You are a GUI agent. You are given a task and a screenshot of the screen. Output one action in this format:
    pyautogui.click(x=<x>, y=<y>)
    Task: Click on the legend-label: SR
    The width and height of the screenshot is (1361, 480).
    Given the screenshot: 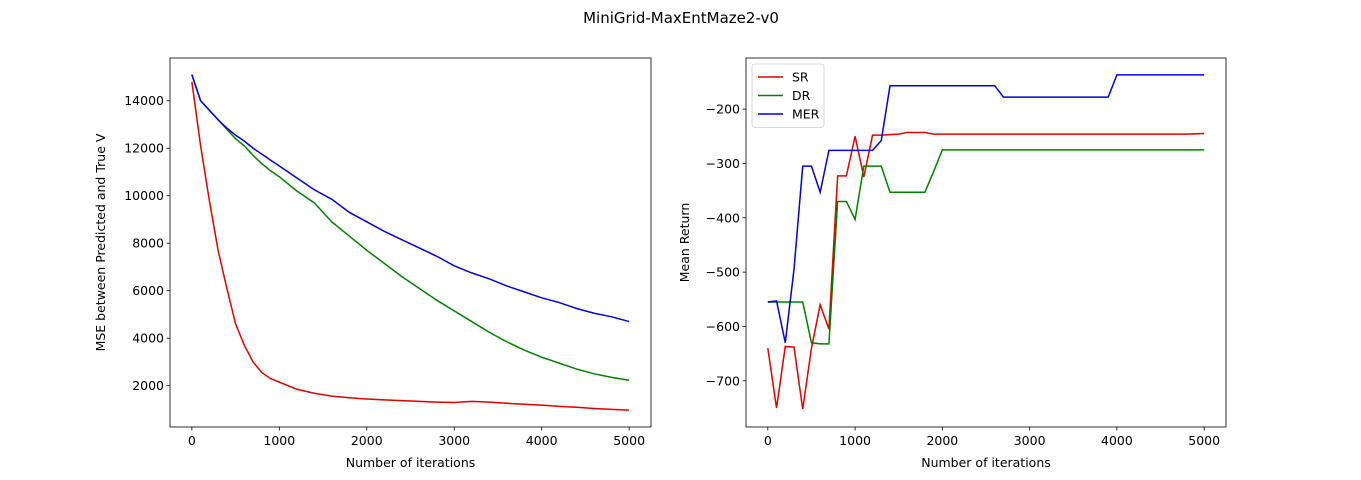 What is the action you would take?
    pyautogui.click(x=800, y=77)
    